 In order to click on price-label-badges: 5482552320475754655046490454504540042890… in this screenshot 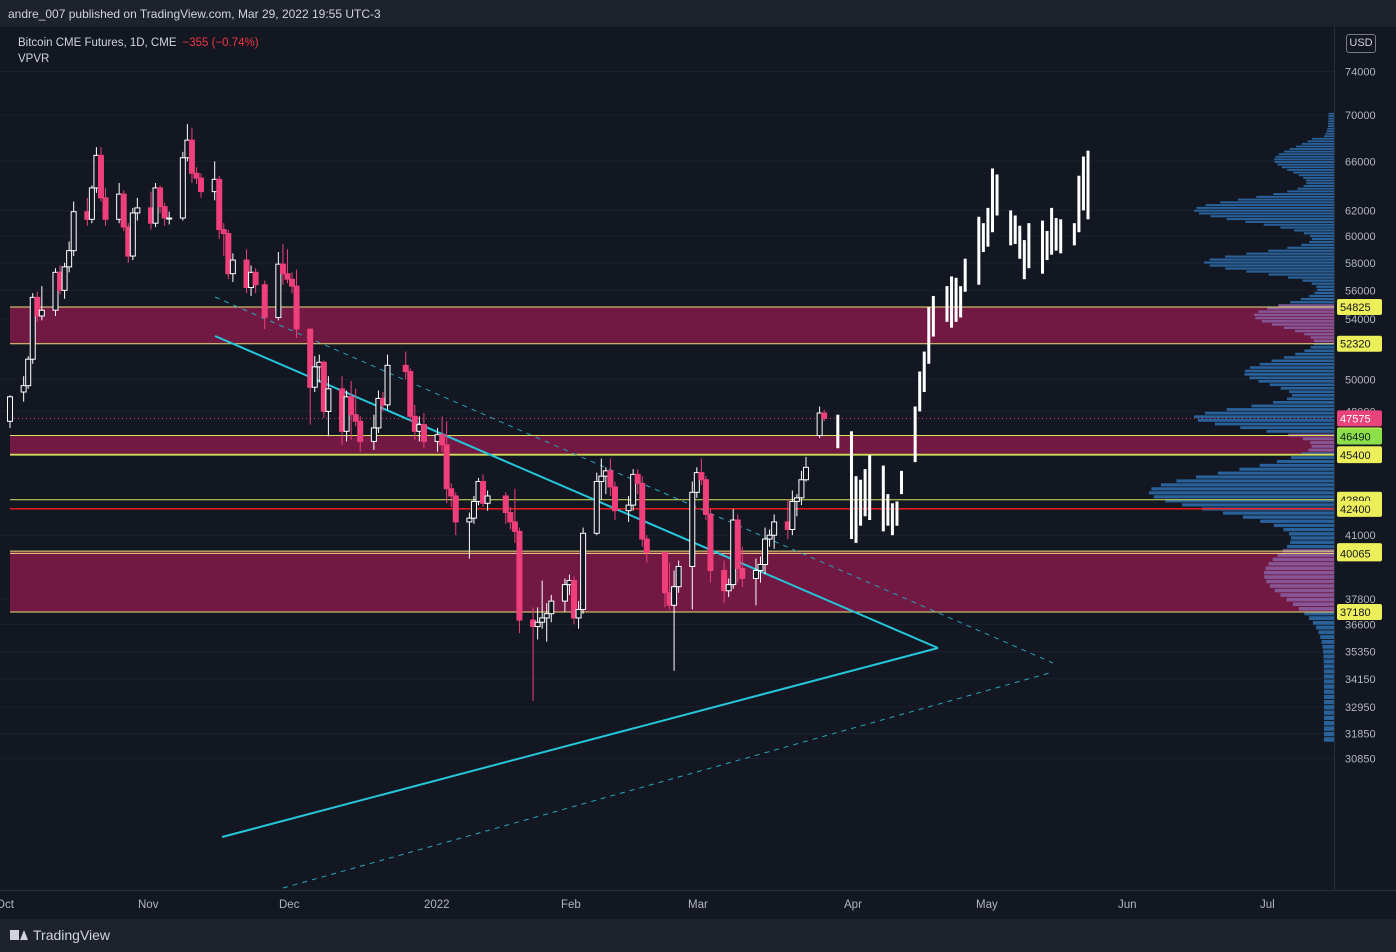, I will do `click(1359, 459)`.